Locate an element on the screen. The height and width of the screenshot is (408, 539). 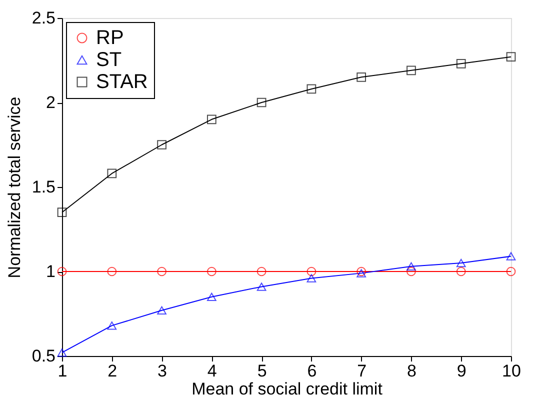
y-tick-label: 2.5 is located at coordinates (44, 18).